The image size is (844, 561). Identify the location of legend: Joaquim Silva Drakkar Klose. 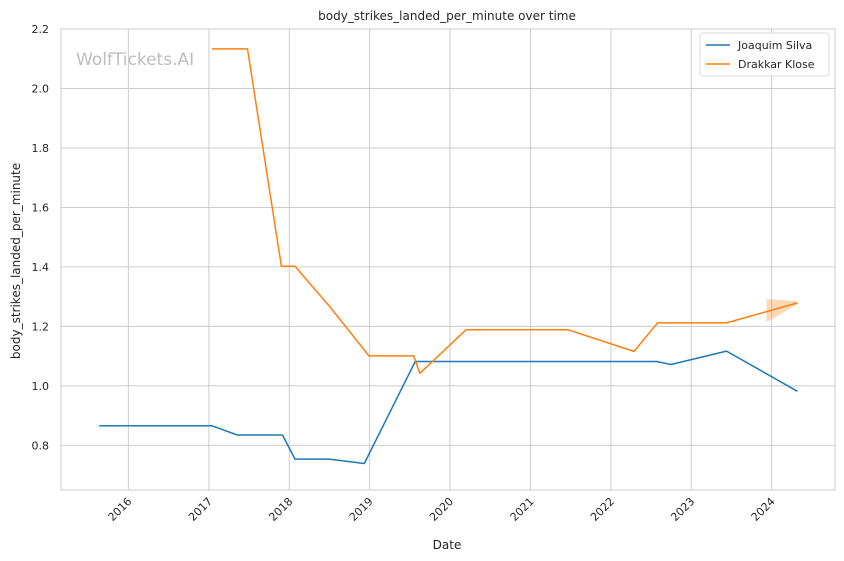
(764, 54).